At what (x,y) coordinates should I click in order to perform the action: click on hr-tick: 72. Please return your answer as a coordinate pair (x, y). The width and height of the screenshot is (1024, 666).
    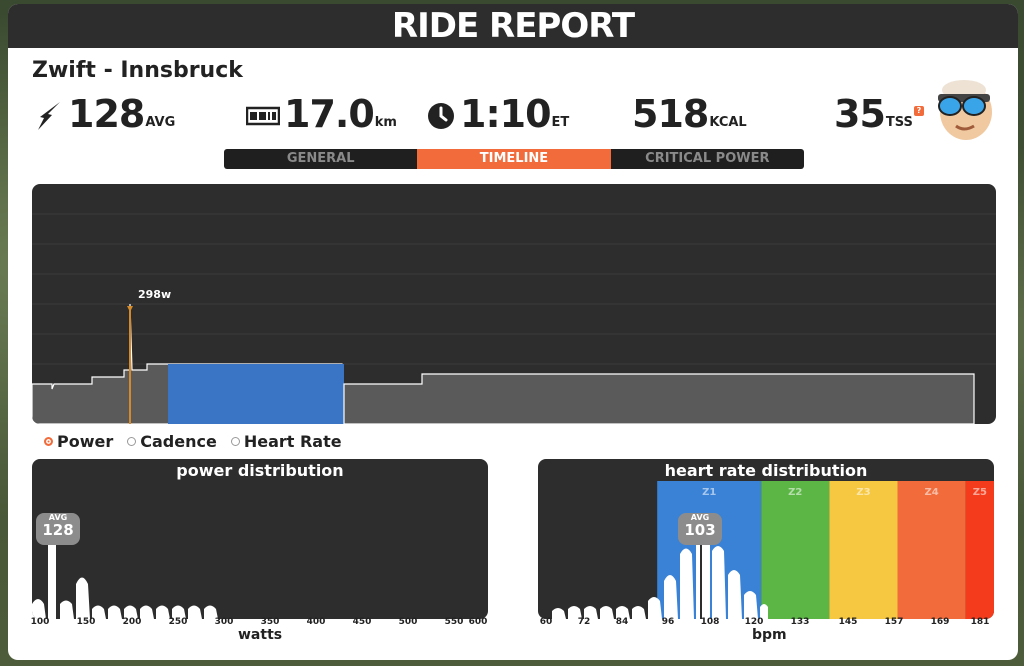
    Looking at the image, I should click on (584, 622).